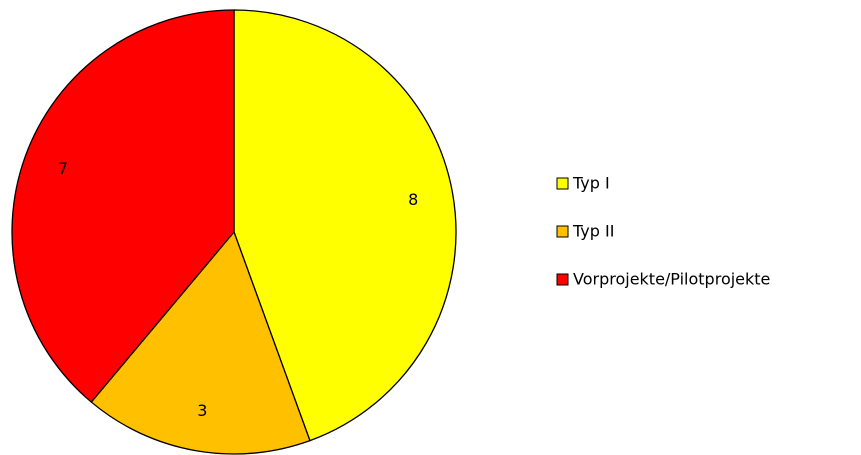 The width and height of the screenshot is (861, 455). Describe the element at coordinates (63, 168) in the screenshot. I see `data-label: 7` at that location.